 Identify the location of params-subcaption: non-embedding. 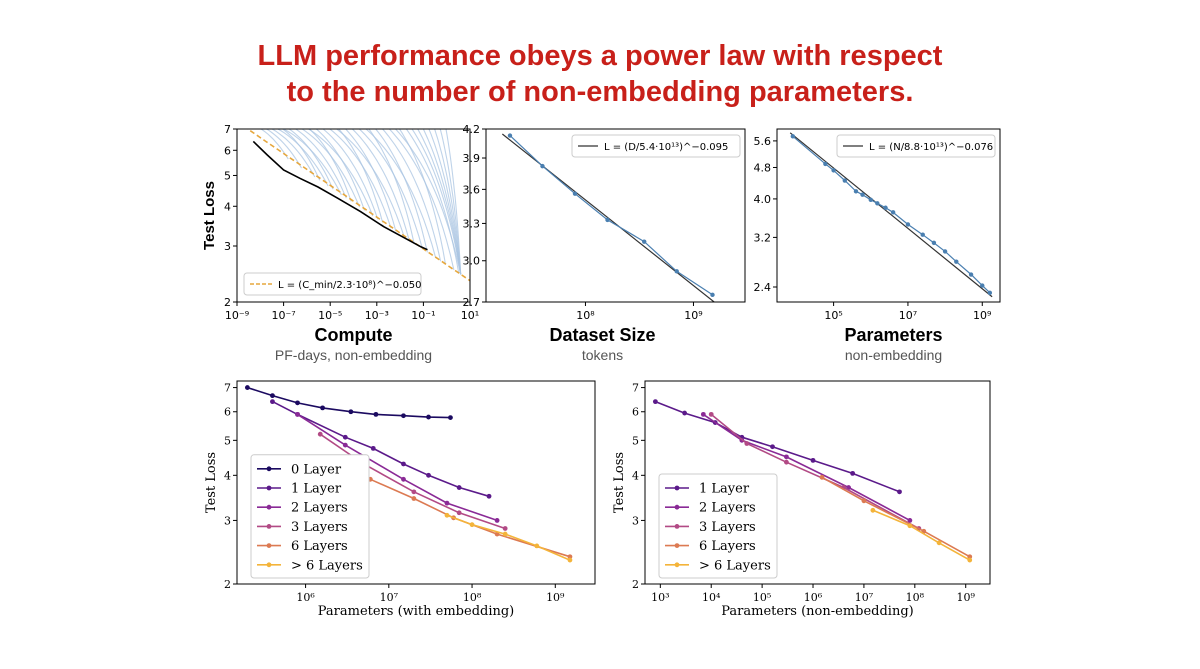
(893, 355).